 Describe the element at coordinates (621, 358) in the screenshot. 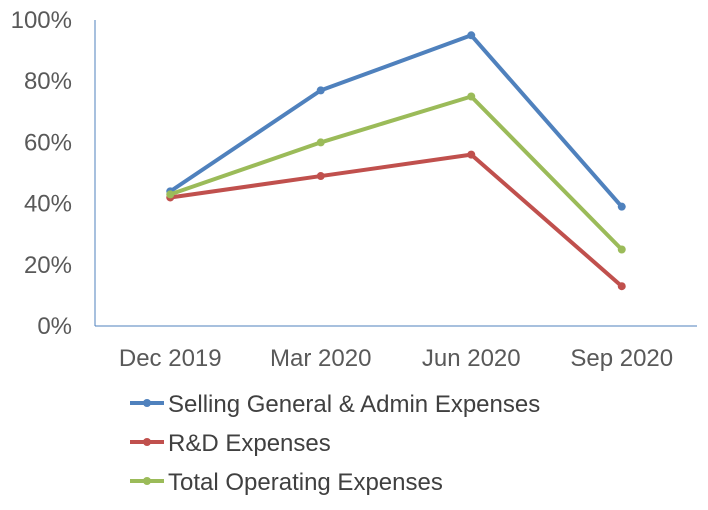

I see `x-tick-label: Sep 2020` at that location.